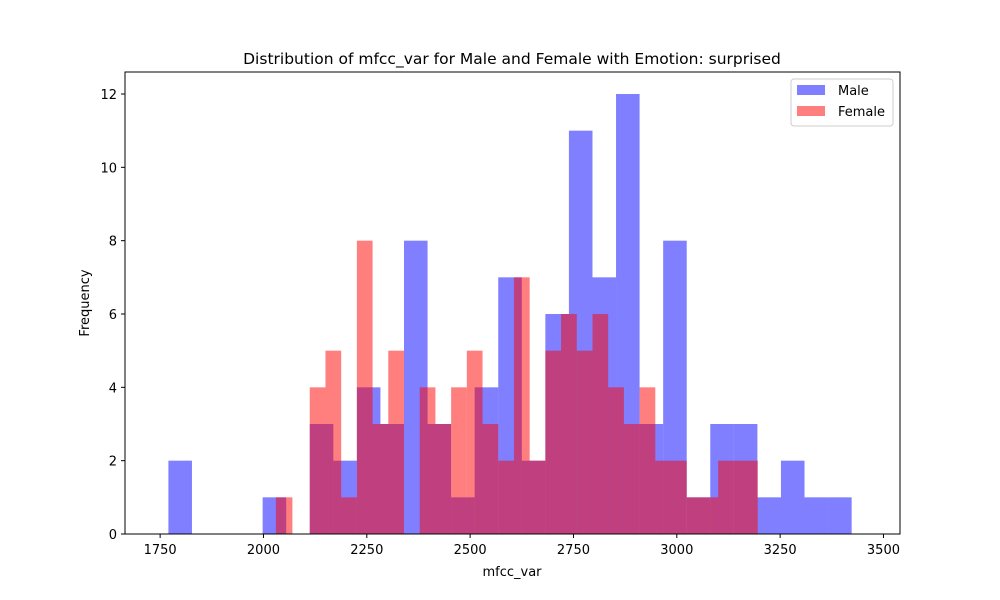  Describe the element at coordinates (113, 388) in the screenshot. I see `y-tick-label: 4` at that location.